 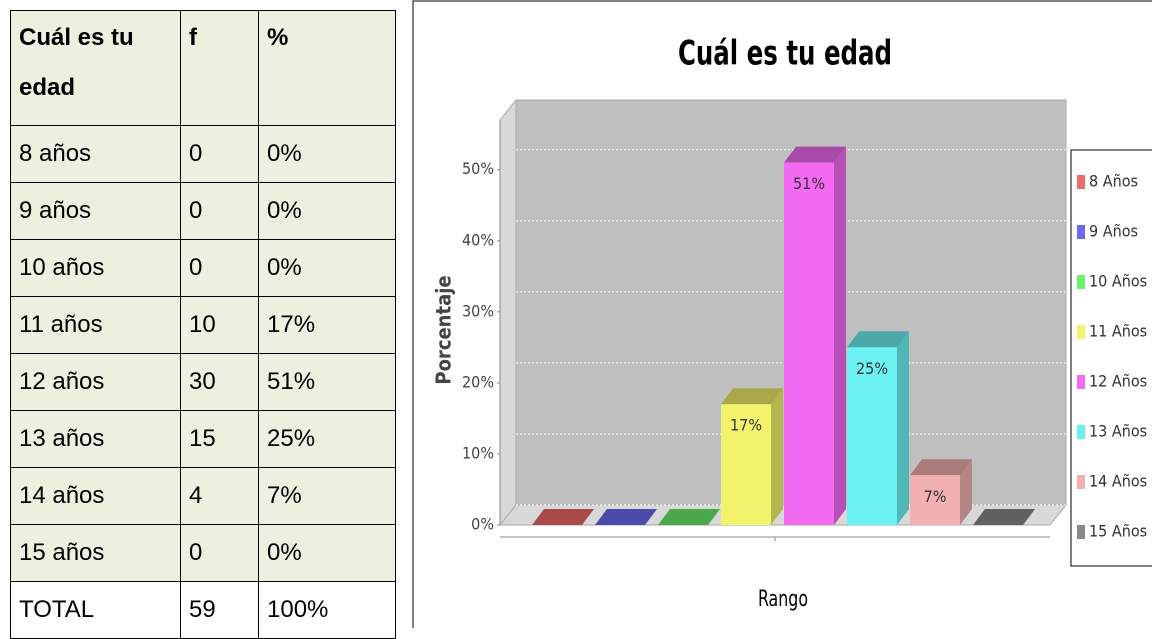 I want to click on table-cell: 11 años, so click(x=95, y=325).